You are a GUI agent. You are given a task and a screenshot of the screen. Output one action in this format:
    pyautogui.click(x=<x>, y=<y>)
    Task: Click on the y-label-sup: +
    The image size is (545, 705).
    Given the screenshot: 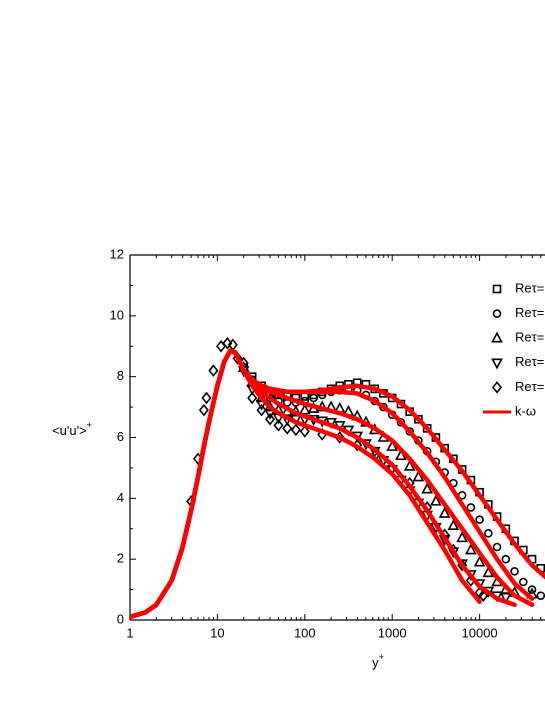 What is the action you would take?
    pyautogui.click(x=89, y=425)
    